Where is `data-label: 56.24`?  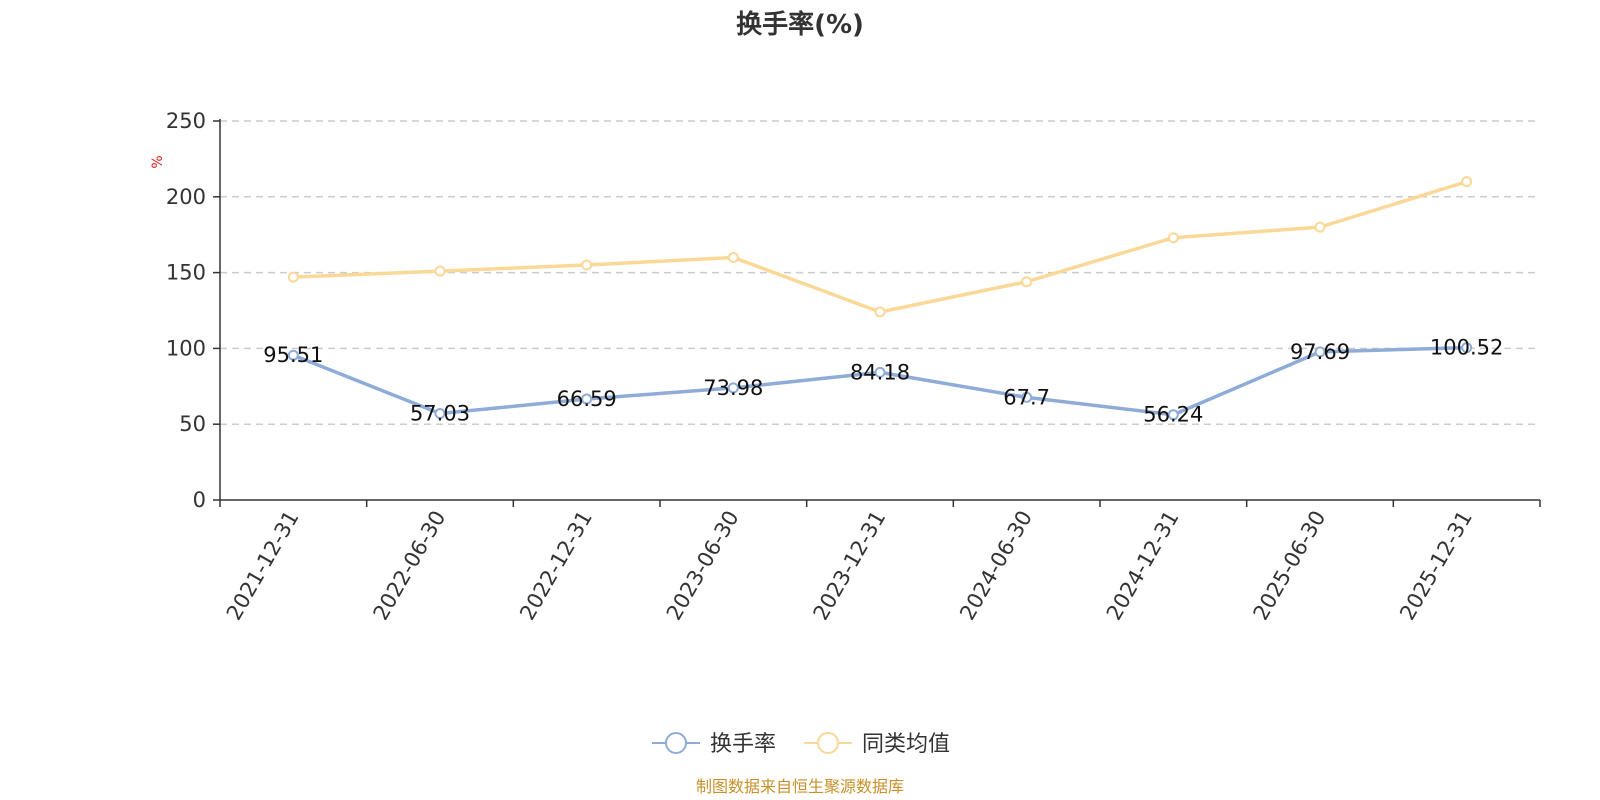
data-label: 56.24 is located at coordinates (1173, 415).